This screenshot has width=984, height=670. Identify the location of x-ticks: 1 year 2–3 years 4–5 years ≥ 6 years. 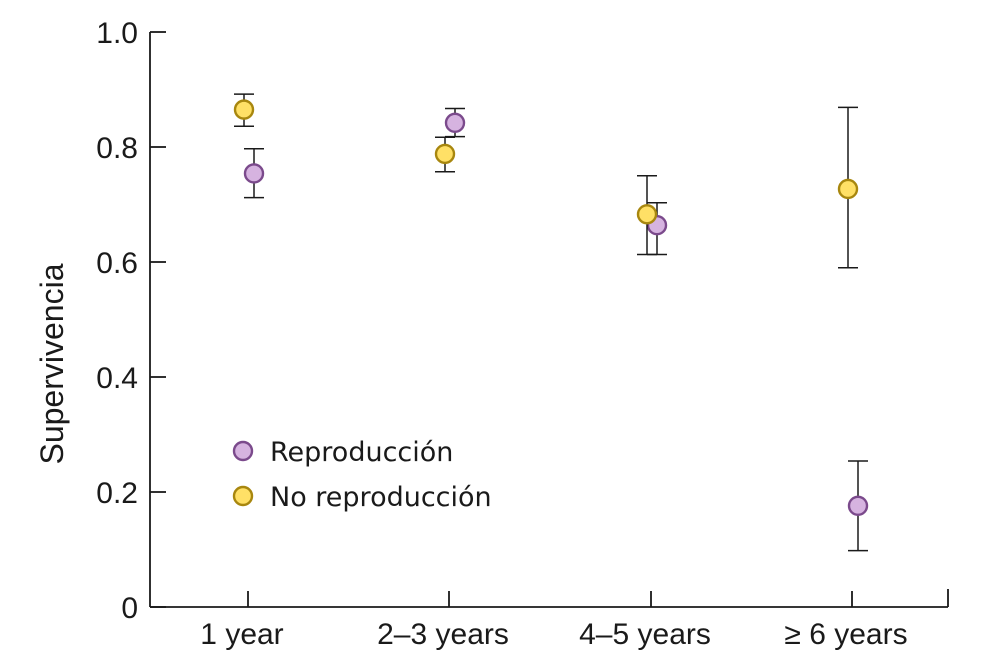
(554, 621).